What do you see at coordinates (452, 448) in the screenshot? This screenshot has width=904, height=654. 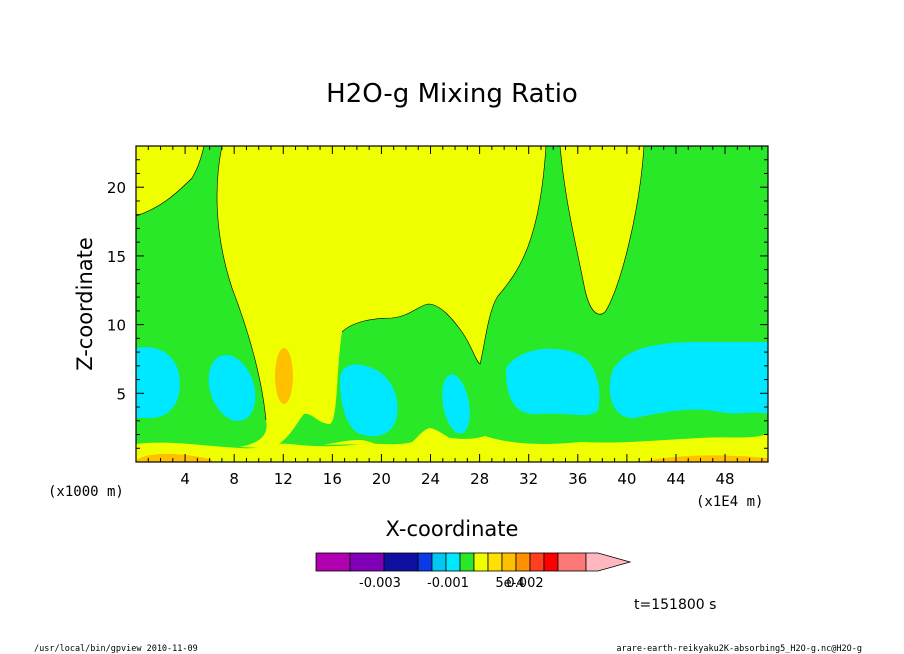 I see `contour-yellow-bottom` at bounding box center [452, 448].